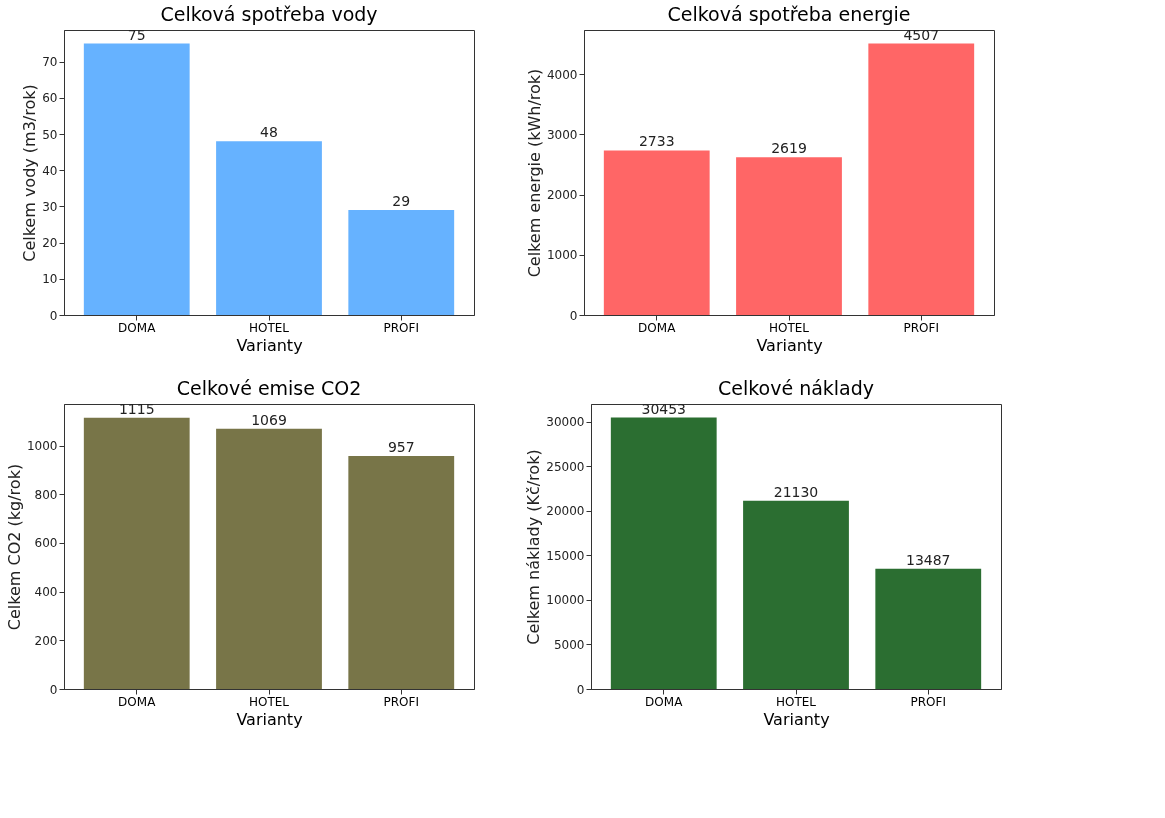  I want to click on y-tick-label: 400, so click(46, 592).